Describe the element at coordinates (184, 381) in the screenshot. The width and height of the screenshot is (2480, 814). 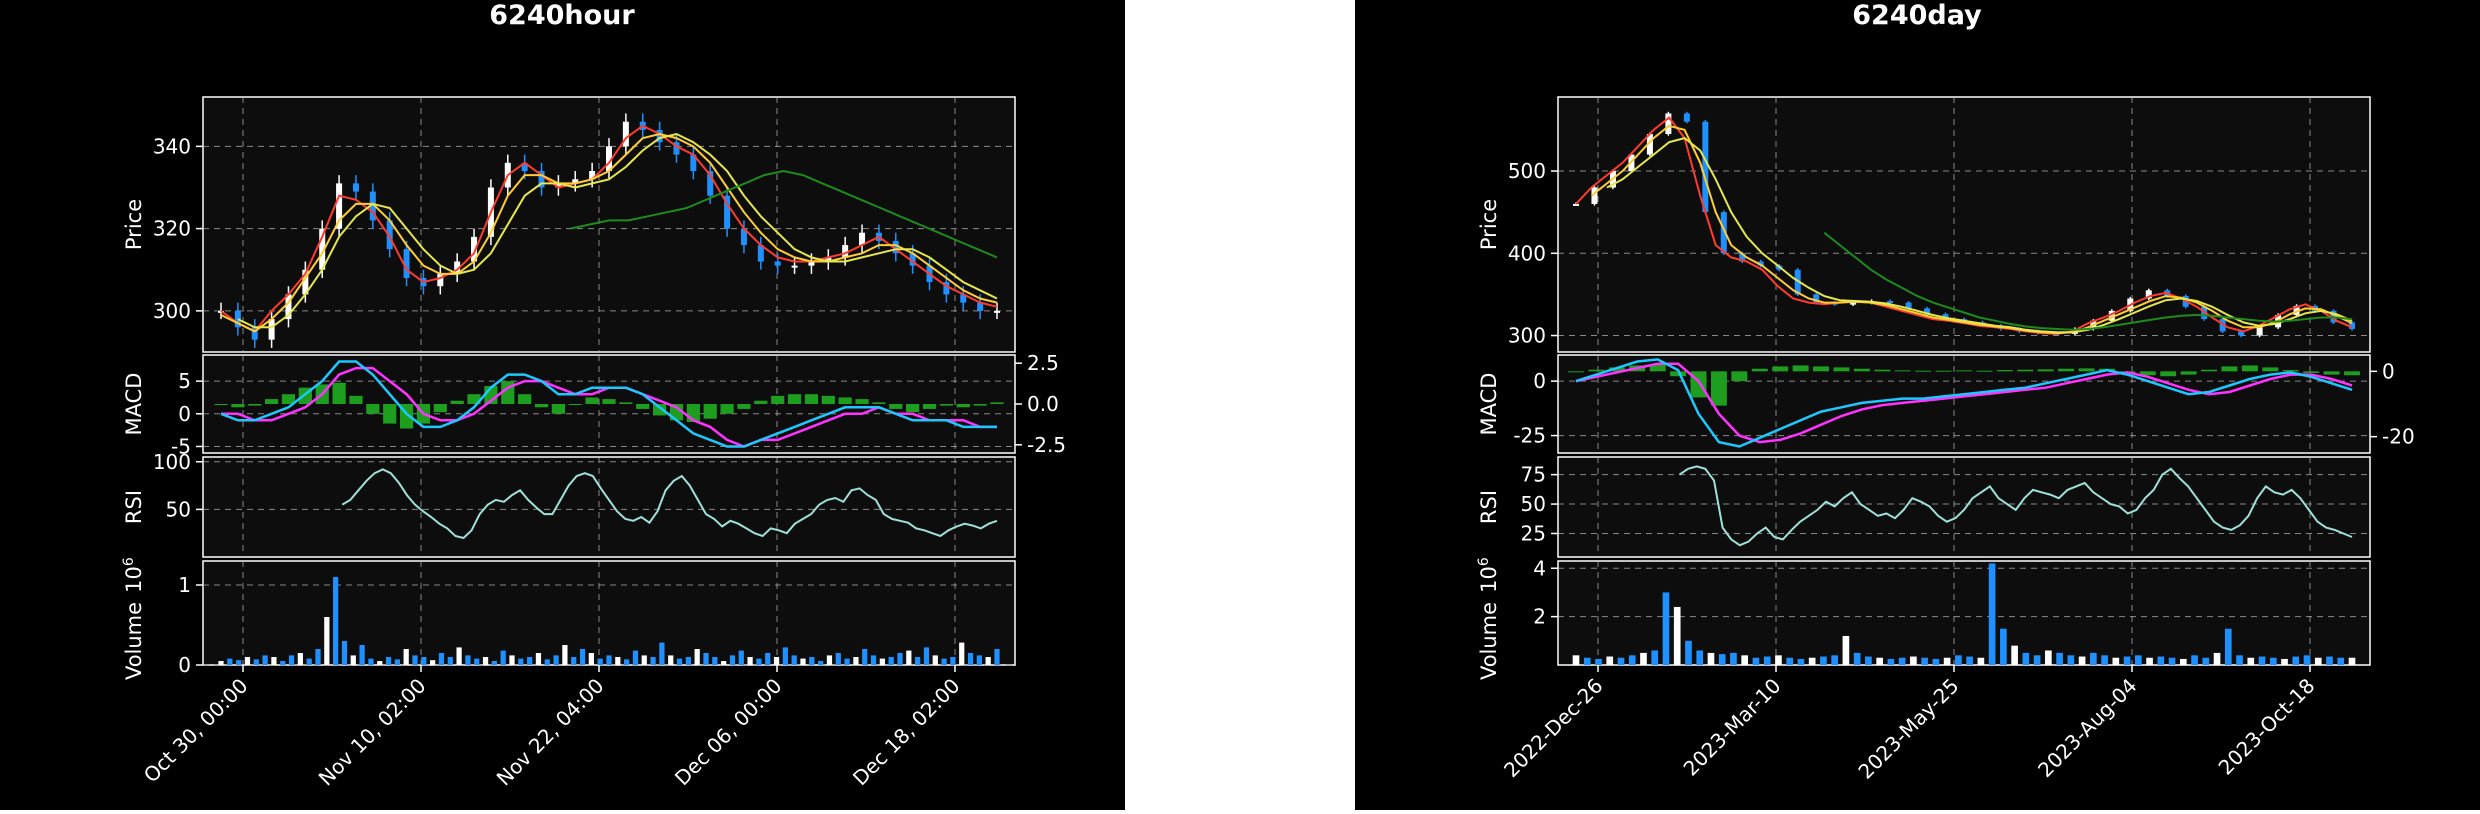
I see `macd-y-tick-label: 5` at that location.